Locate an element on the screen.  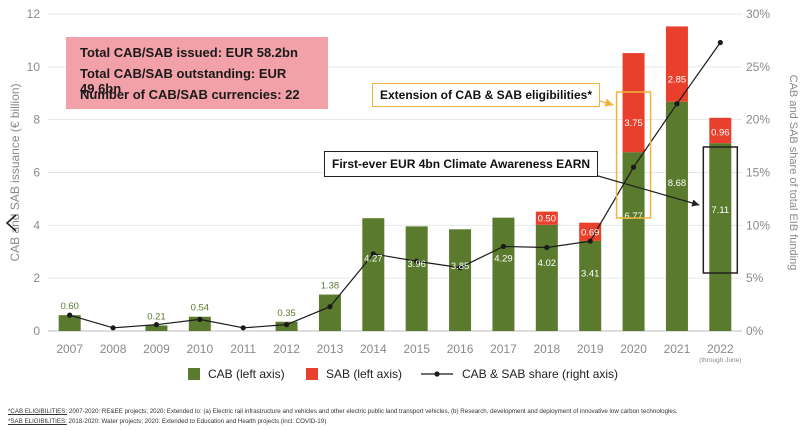
y-tick-label: 8 is located at coordinates (36, 120).